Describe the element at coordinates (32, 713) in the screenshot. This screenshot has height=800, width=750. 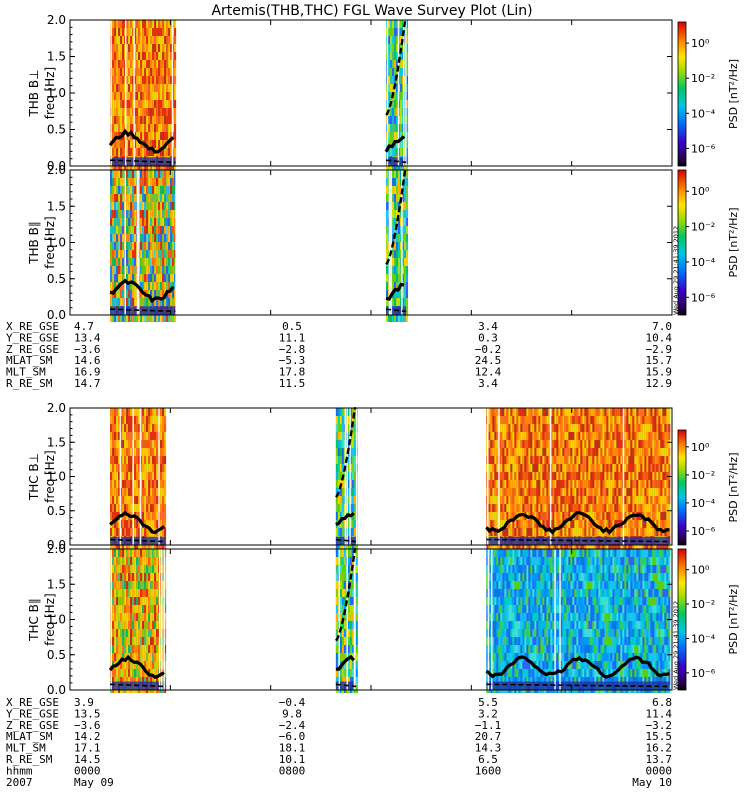
I see `ephem-row-label: Y_RE_GSE` at that location.